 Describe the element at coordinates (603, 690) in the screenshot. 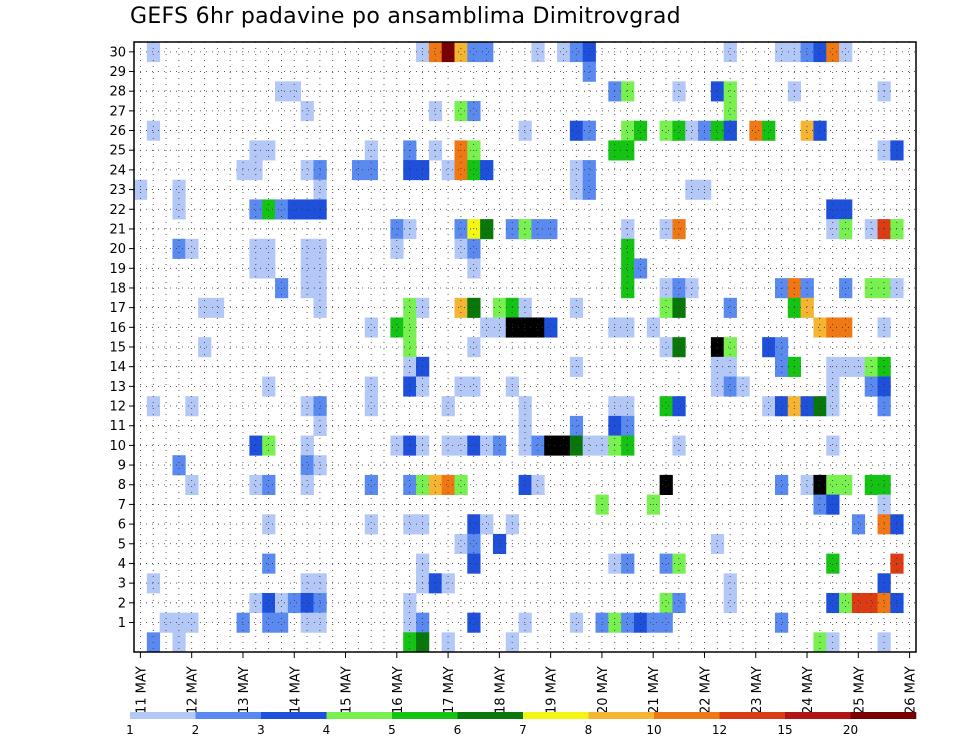

I see `x-tick-label: 20 MAY` at that location.